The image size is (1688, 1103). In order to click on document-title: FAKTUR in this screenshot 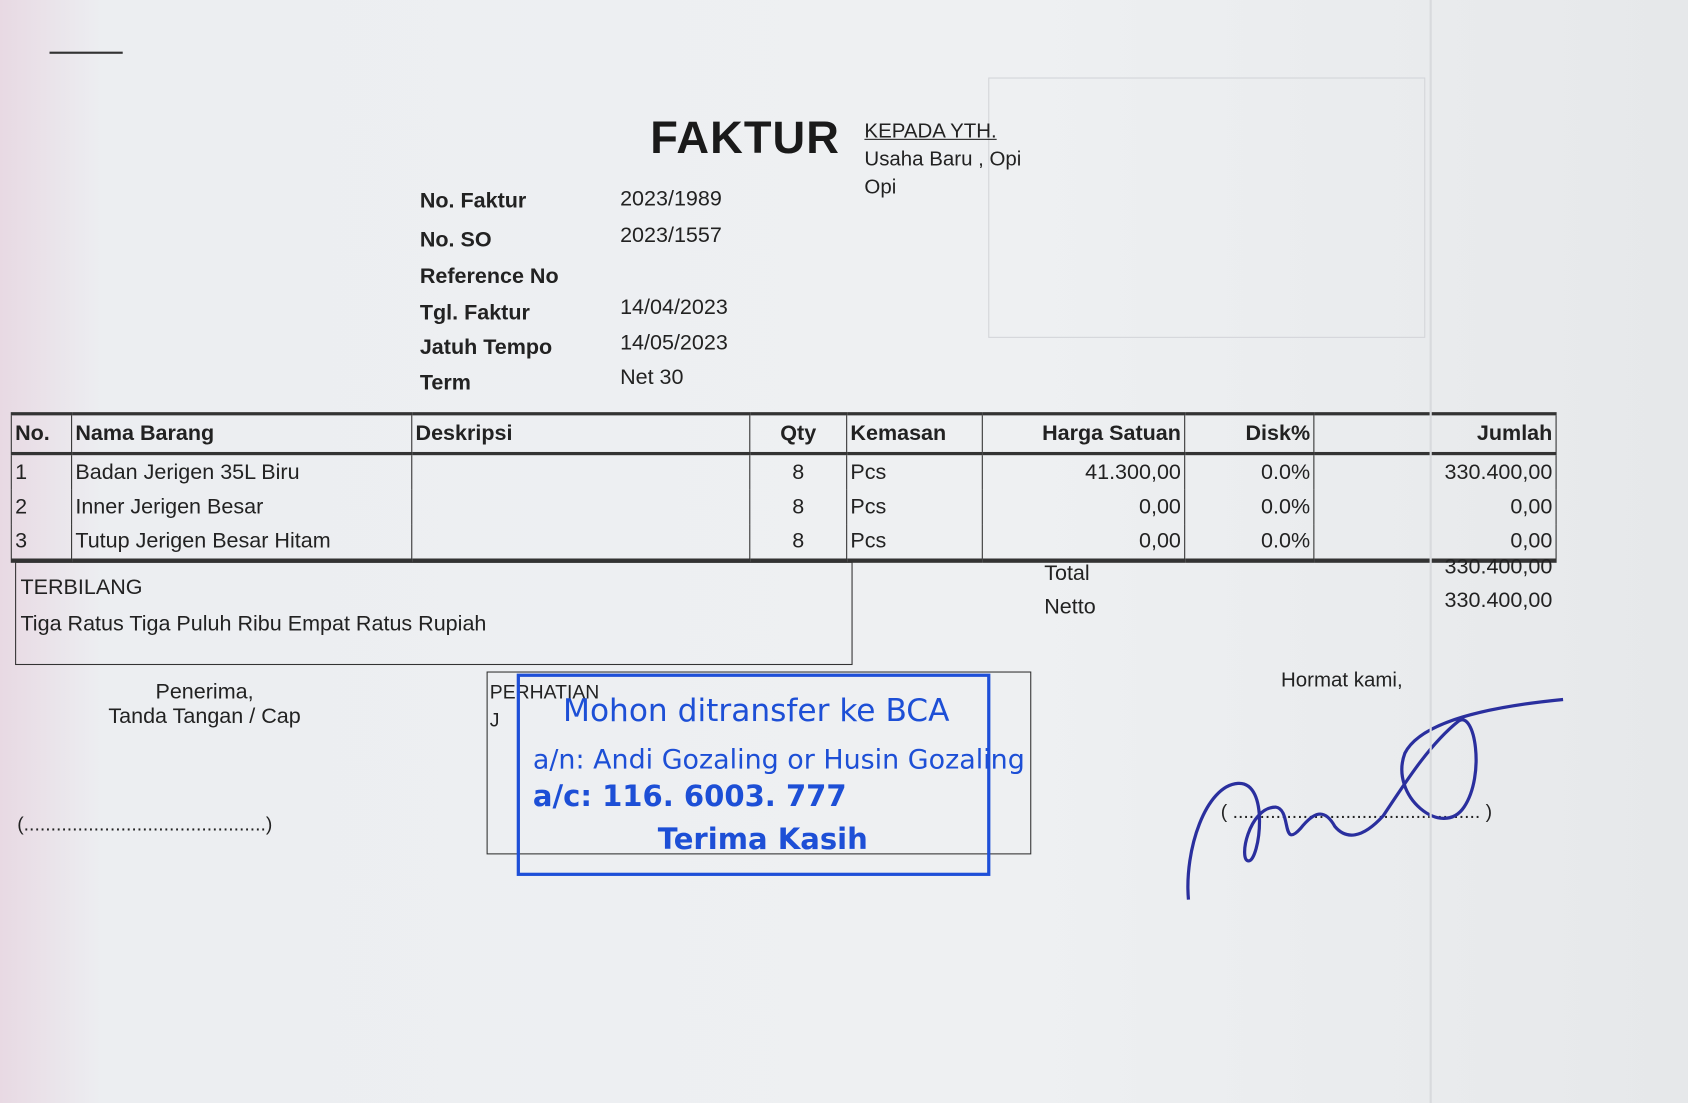, I will do `click(745, 137)`.